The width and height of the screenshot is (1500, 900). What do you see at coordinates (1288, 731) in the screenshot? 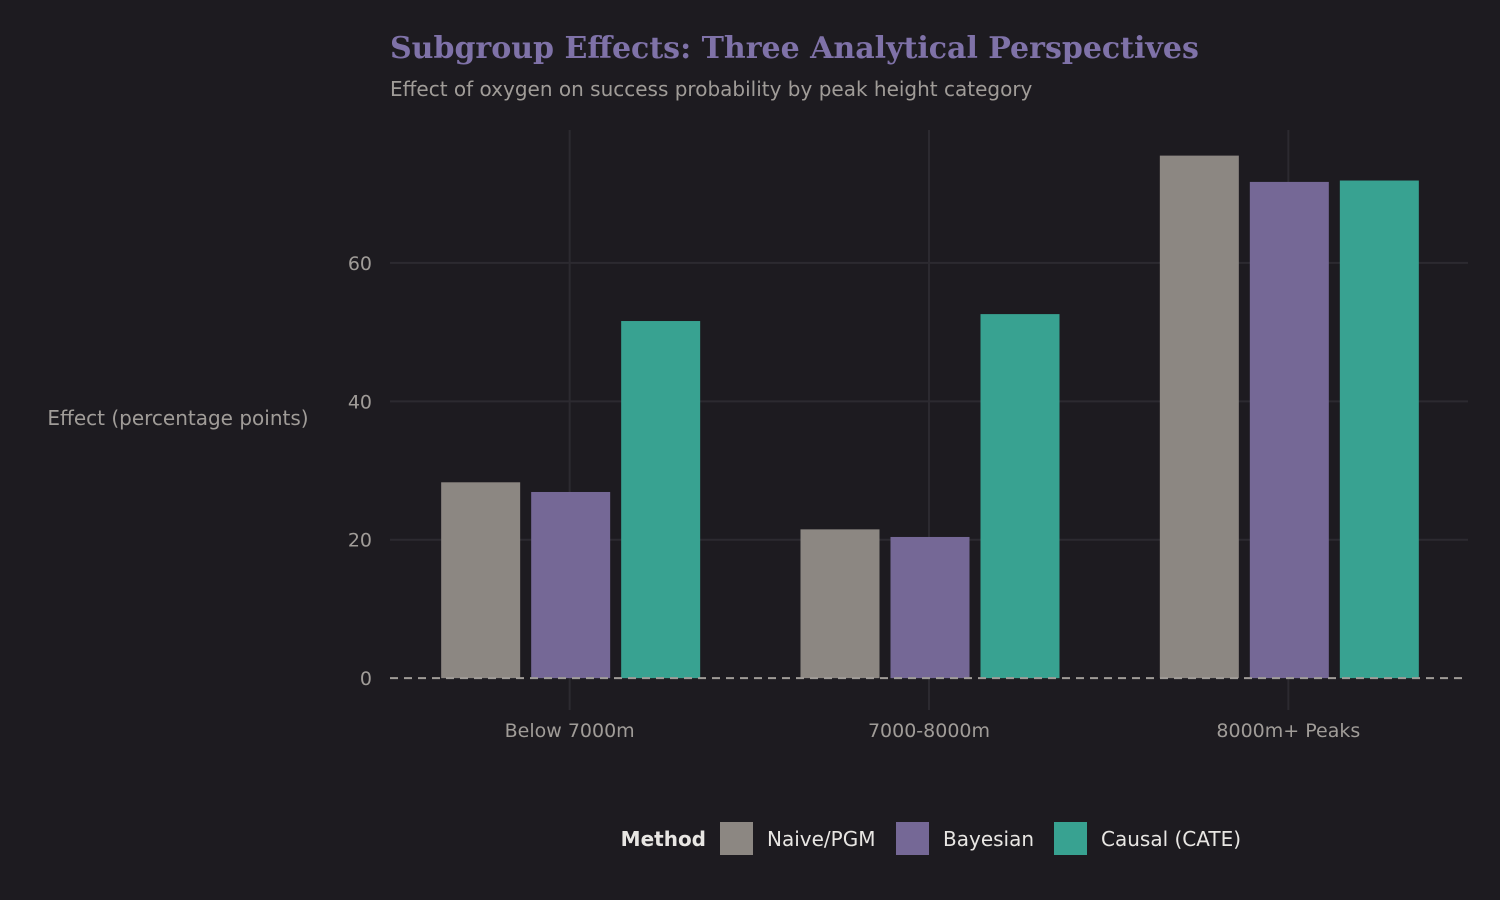
I see `x-tick-label: 8000m+ Peaks` at bounding box center [1288, 731].